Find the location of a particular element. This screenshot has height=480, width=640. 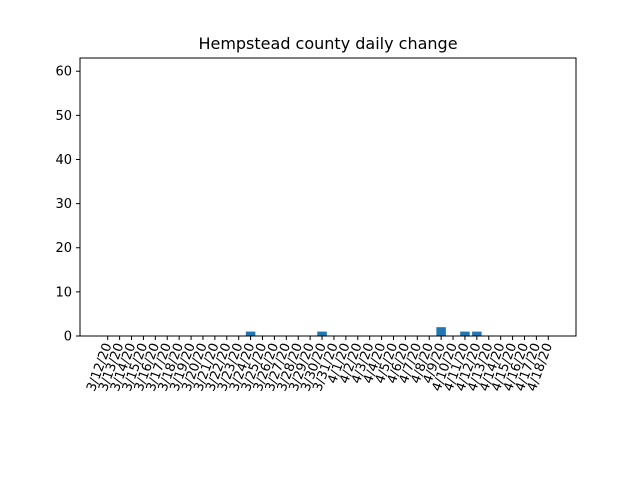

y-tick-label: 50 is located at coordinates (63, 116).